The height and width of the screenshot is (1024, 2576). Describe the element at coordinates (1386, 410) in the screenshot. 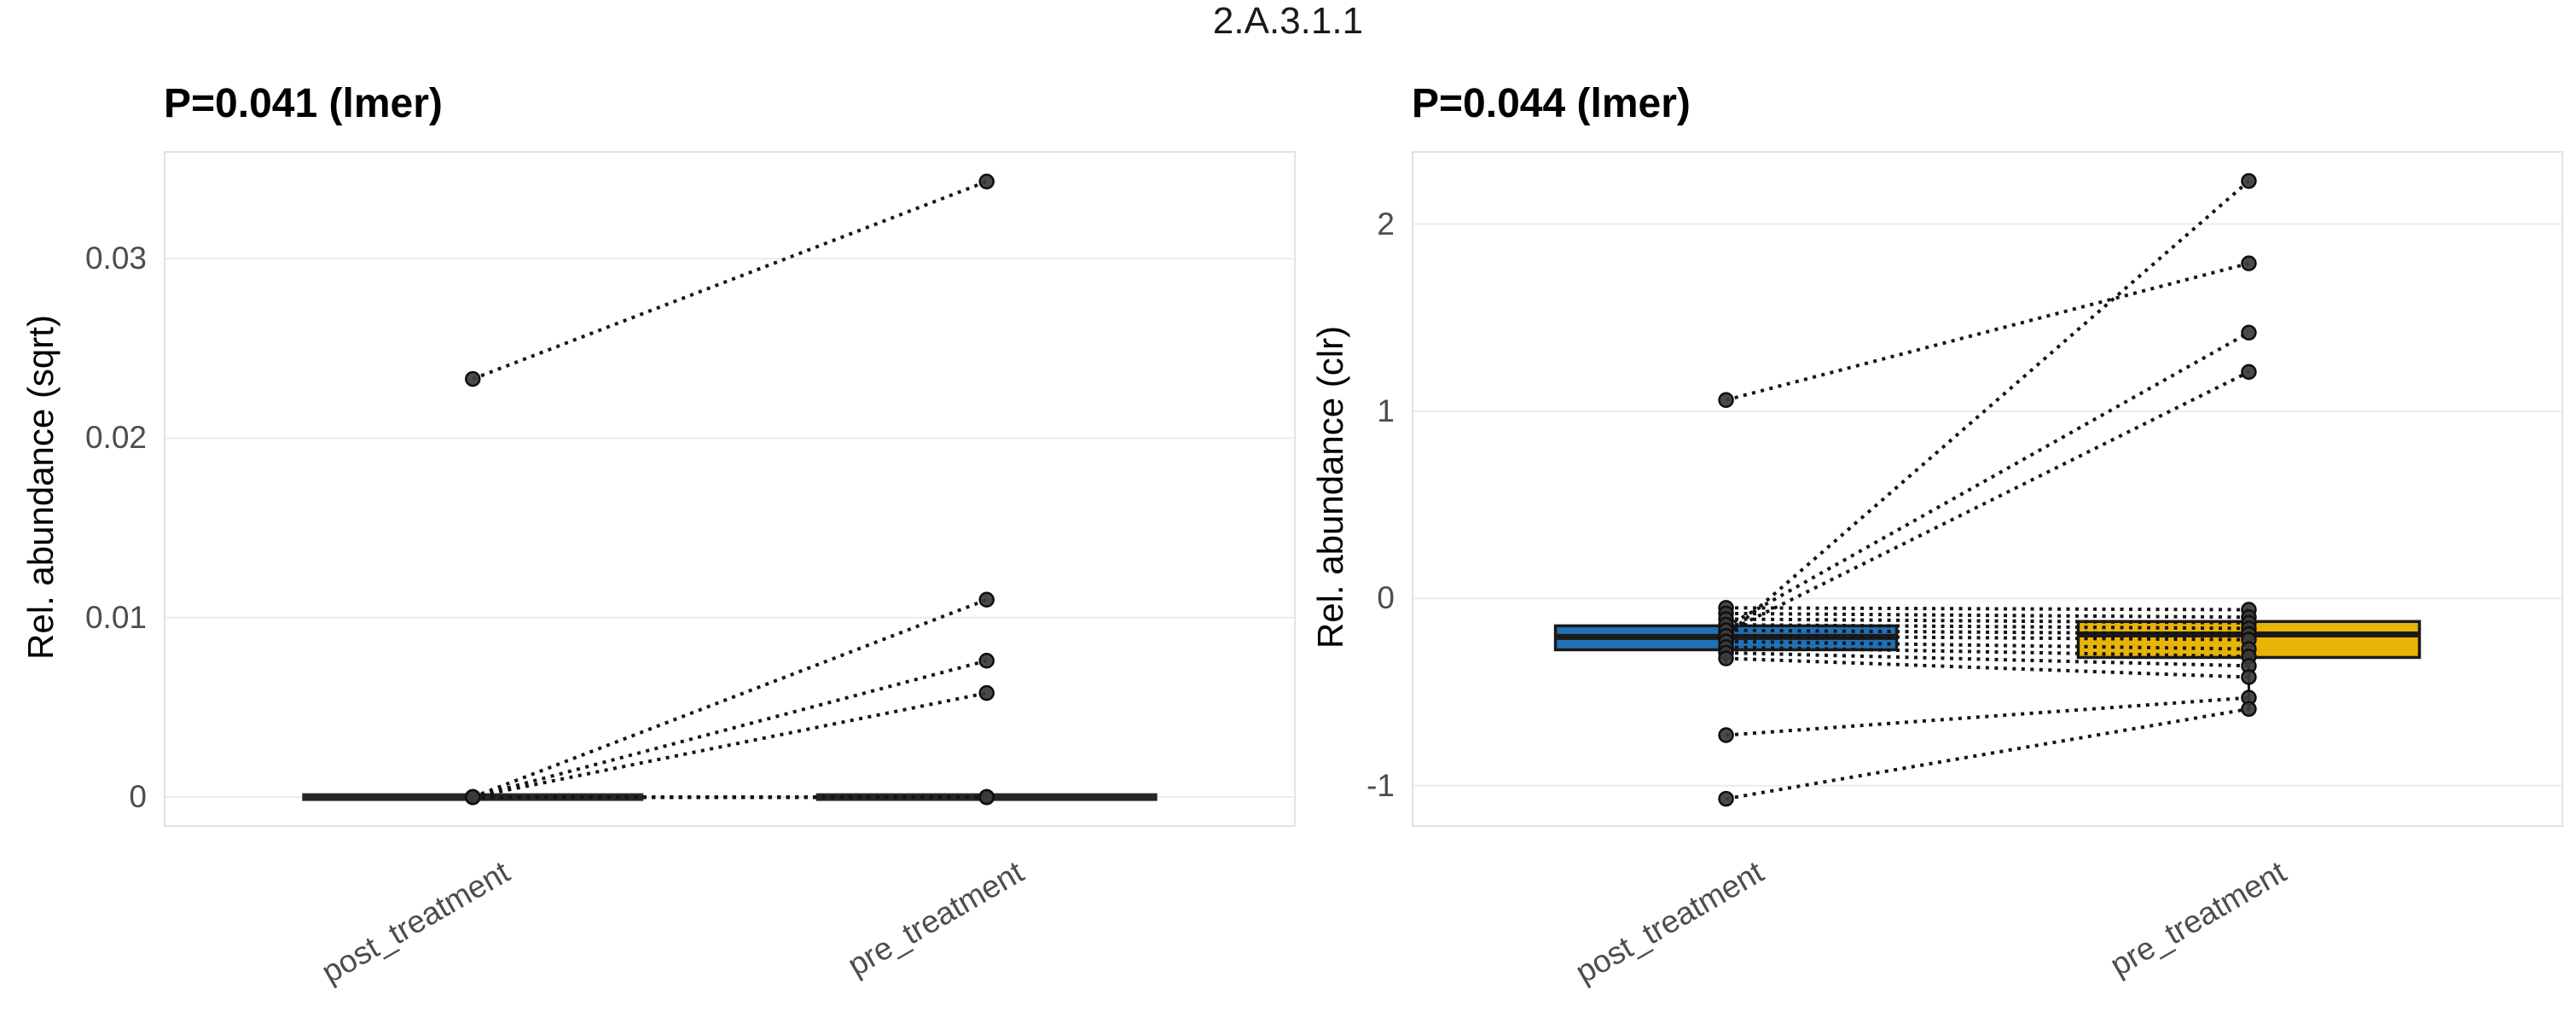

I see `y-tick-label: 1` at that location.